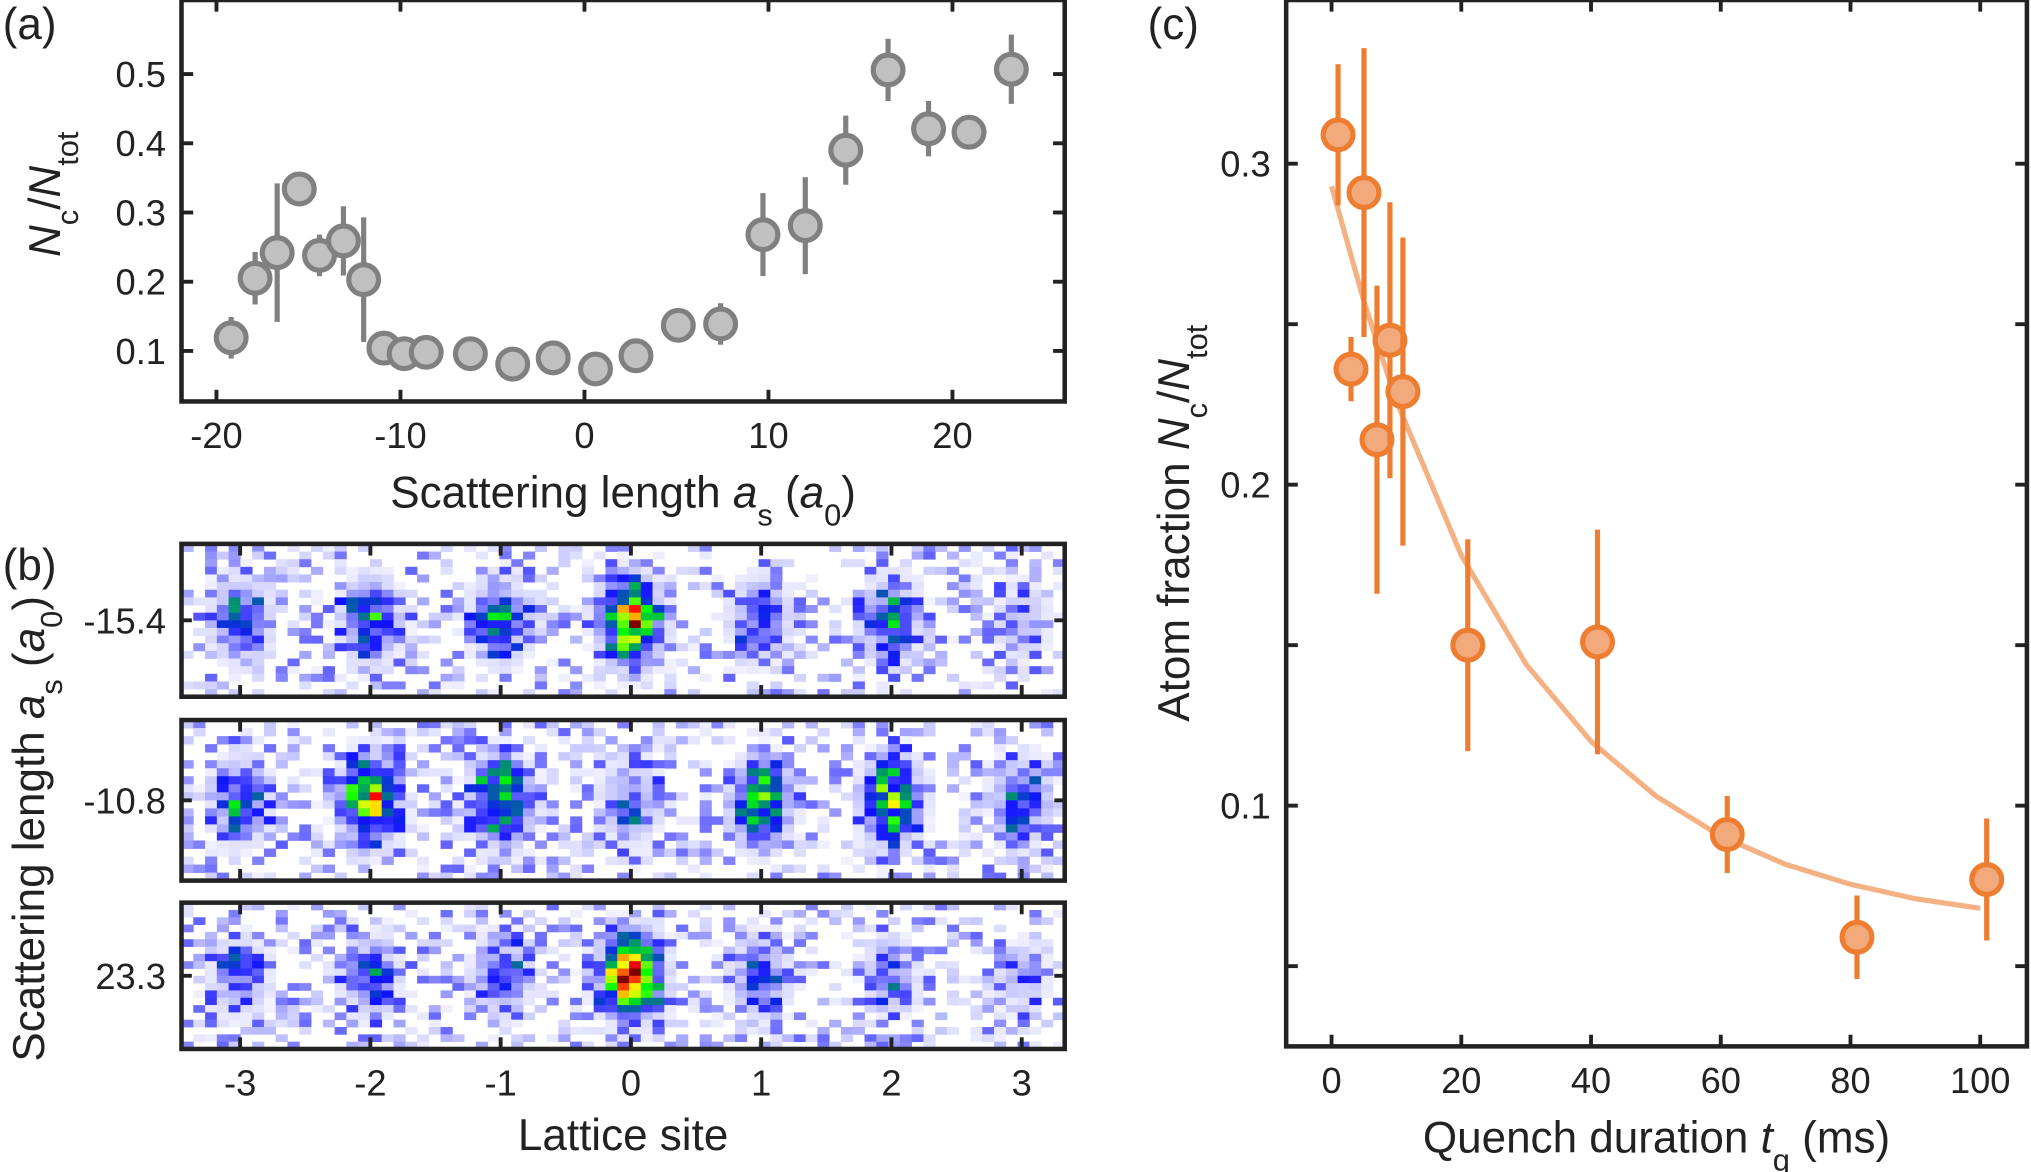 This screenshot has width=2031, height=1172. I want to click on data-point, so click(1011, 69).